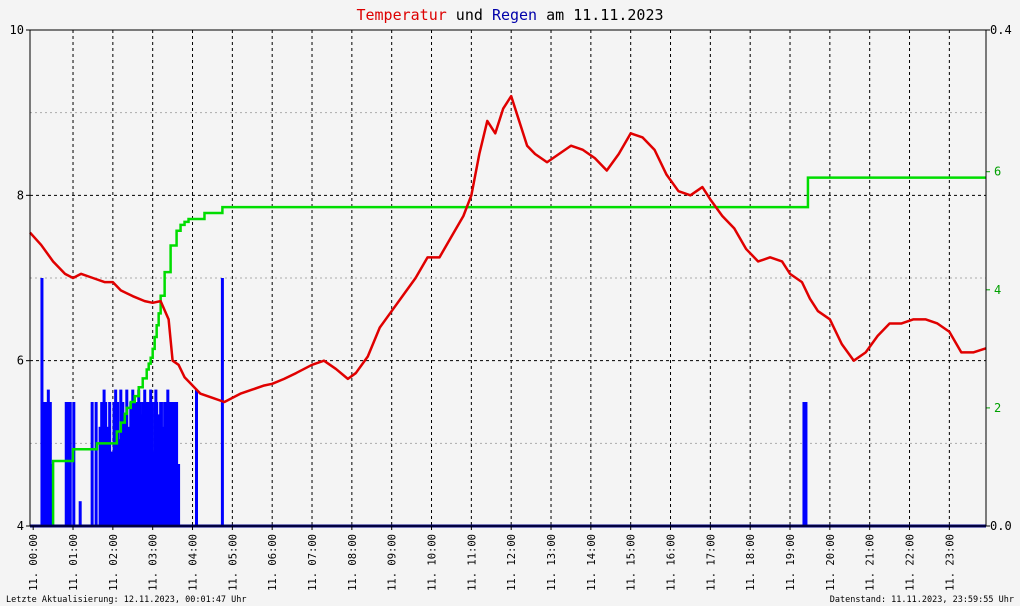 The image size is (1020, 606). I want to click on x-tick-label: 11. 20:00, so click(831, 562).